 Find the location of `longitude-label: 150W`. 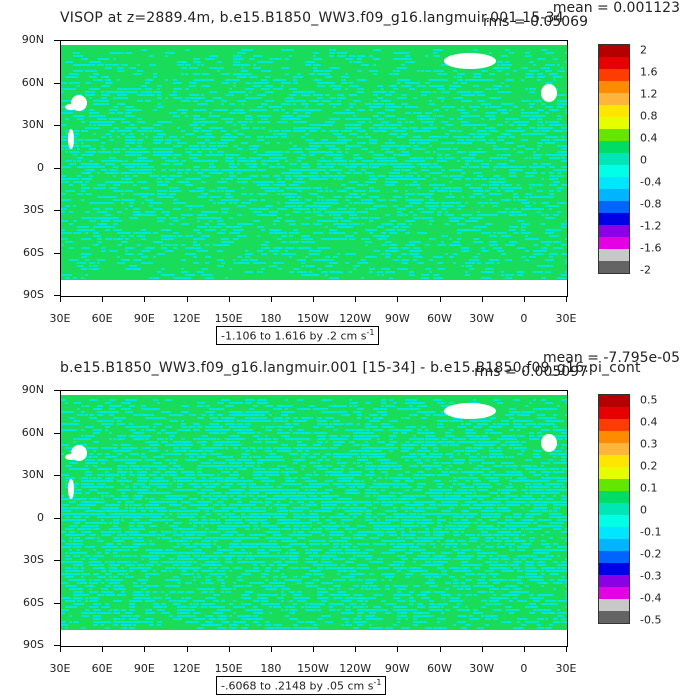

longitude-label: 150W is located at coordinates (313, 318).